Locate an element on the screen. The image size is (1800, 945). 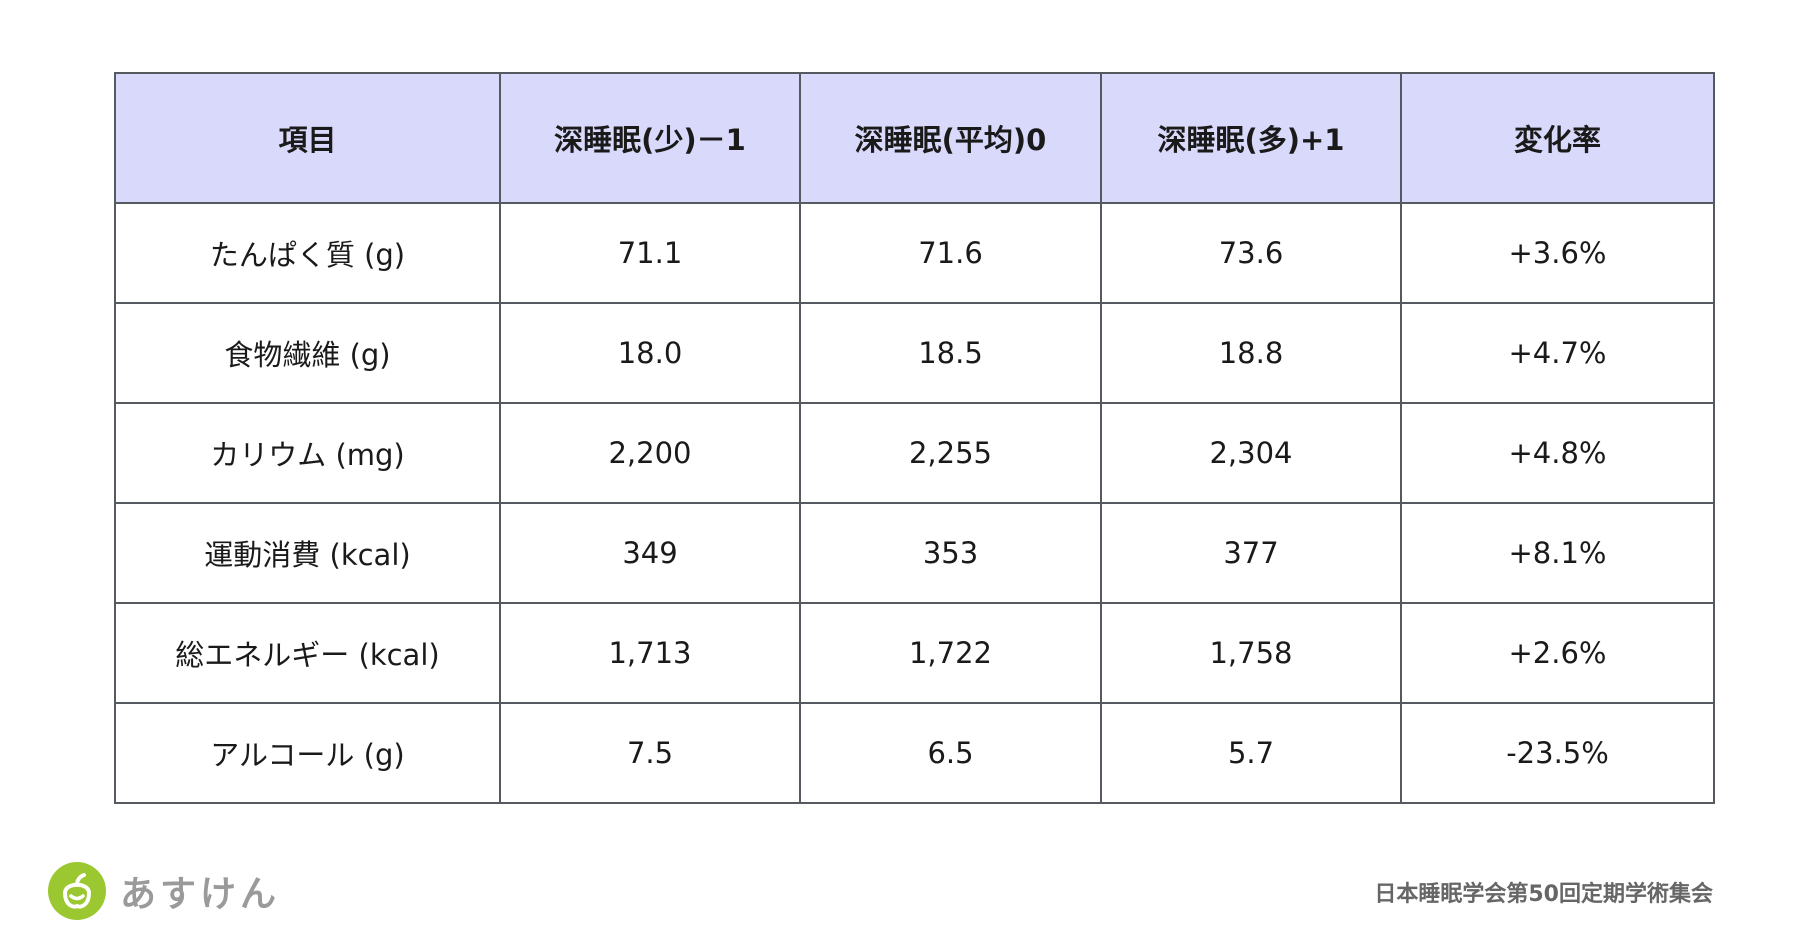
source-note: 日本睡眠学会第50回定期学術集会 is located at coordinates (1543, 894).